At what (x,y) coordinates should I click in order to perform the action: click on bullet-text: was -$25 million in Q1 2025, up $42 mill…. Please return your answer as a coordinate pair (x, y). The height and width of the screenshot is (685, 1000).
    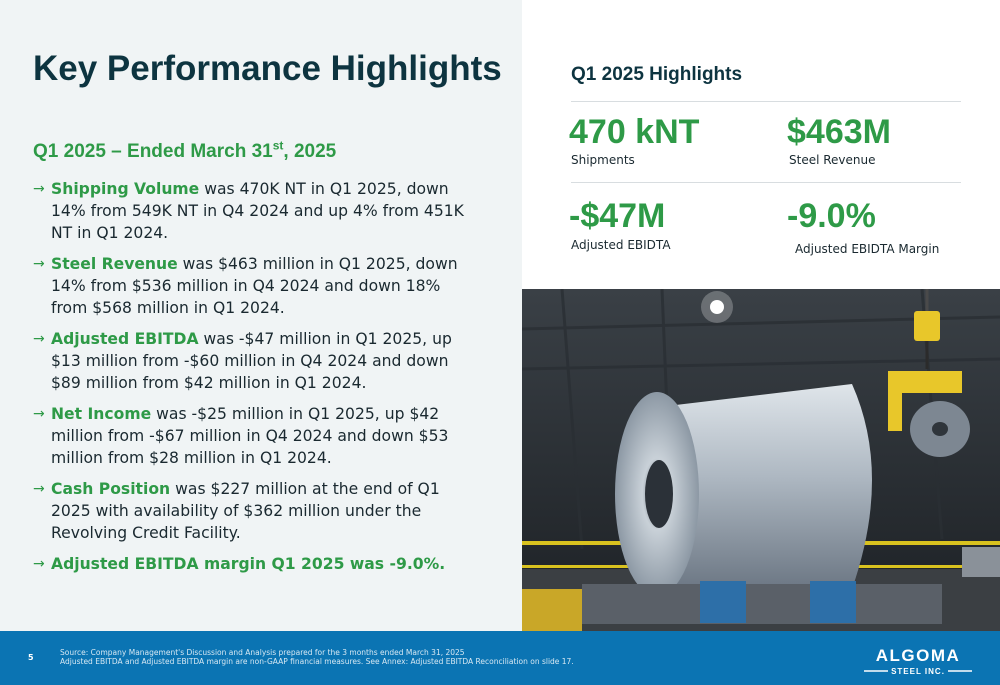
    Looking at the image, I should click on (250, 436).